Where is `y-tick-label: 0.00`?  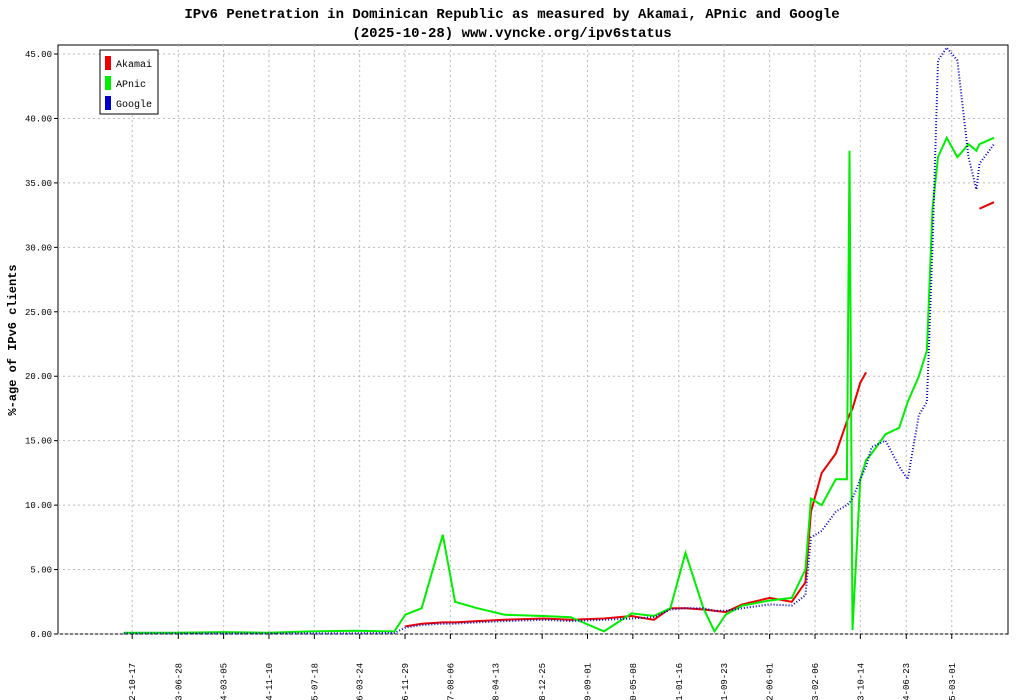
y-tick-label: 0.00 is located at coordinates (41, 635).